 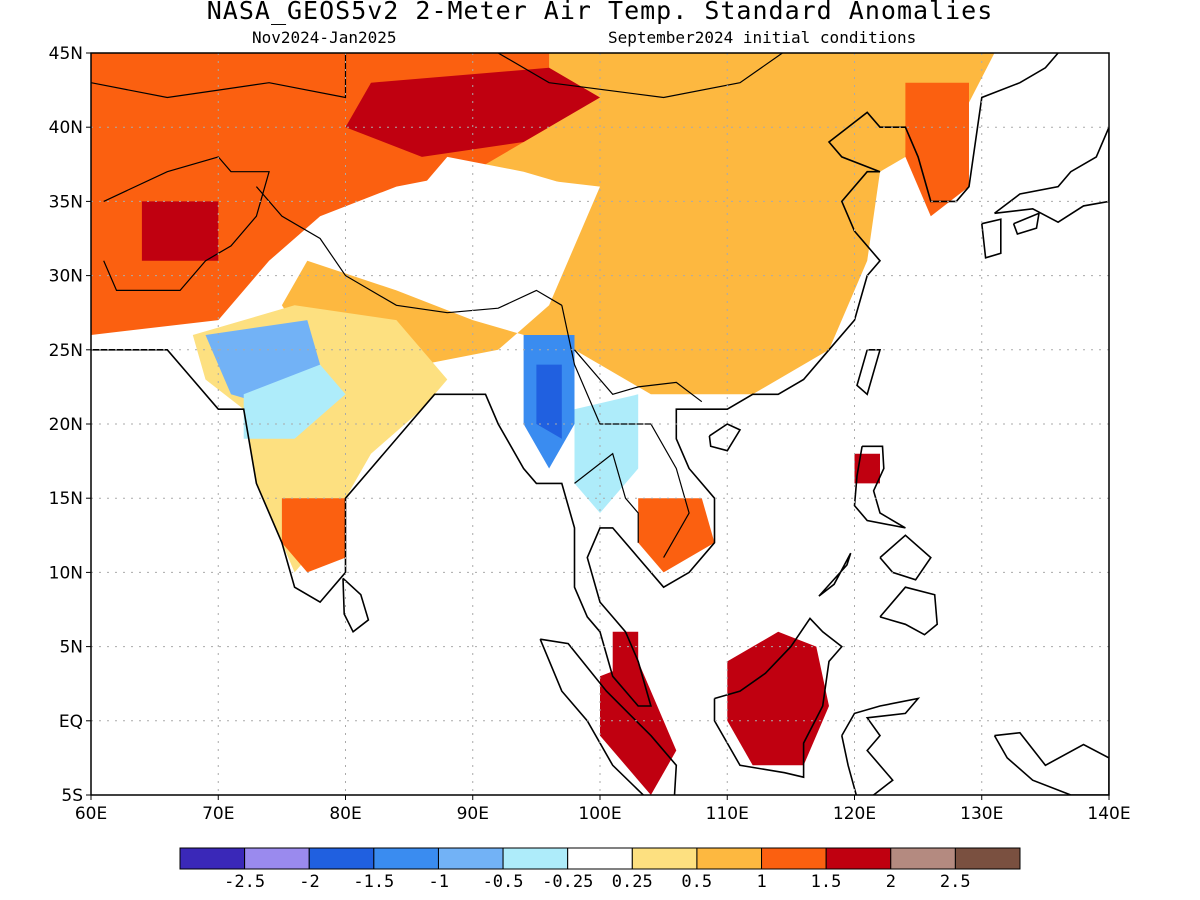 What do you see at coordinates (309, 882) in the screenshot?
I see `colorbar-tick-label: -2` at bounding box center [309, 882].